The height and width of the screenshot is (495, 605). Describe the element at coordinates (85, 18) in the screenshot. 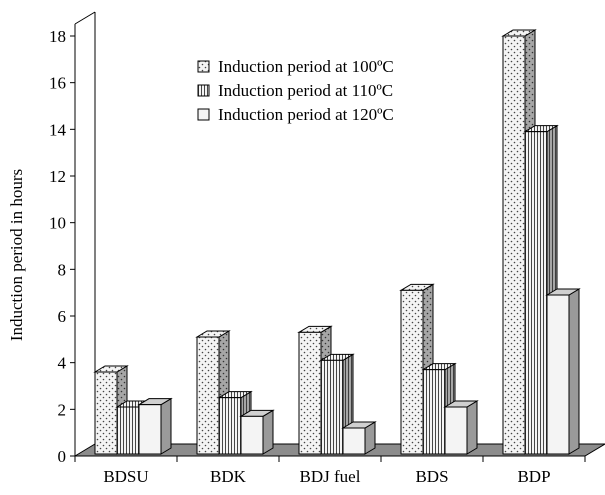

I see `side-wall-top-edge` at that location.